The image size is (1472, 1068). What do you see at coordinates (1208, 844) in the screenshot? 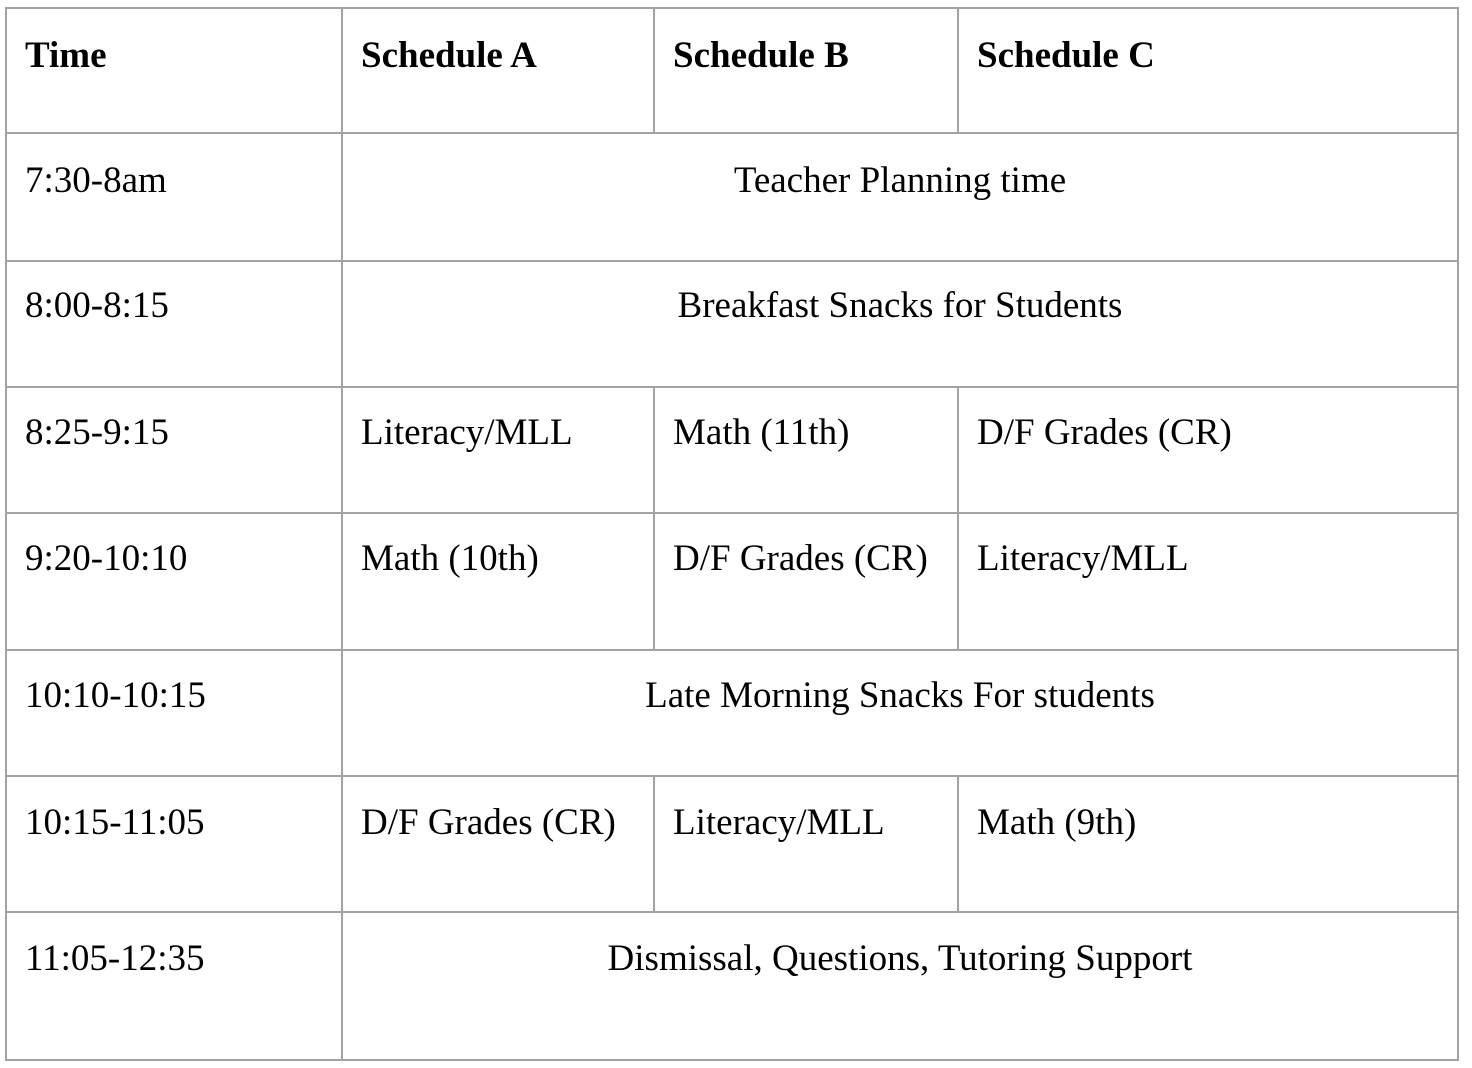
I see `schedule-c-cell: Math (9th)` at bounding box center [1208, 844].